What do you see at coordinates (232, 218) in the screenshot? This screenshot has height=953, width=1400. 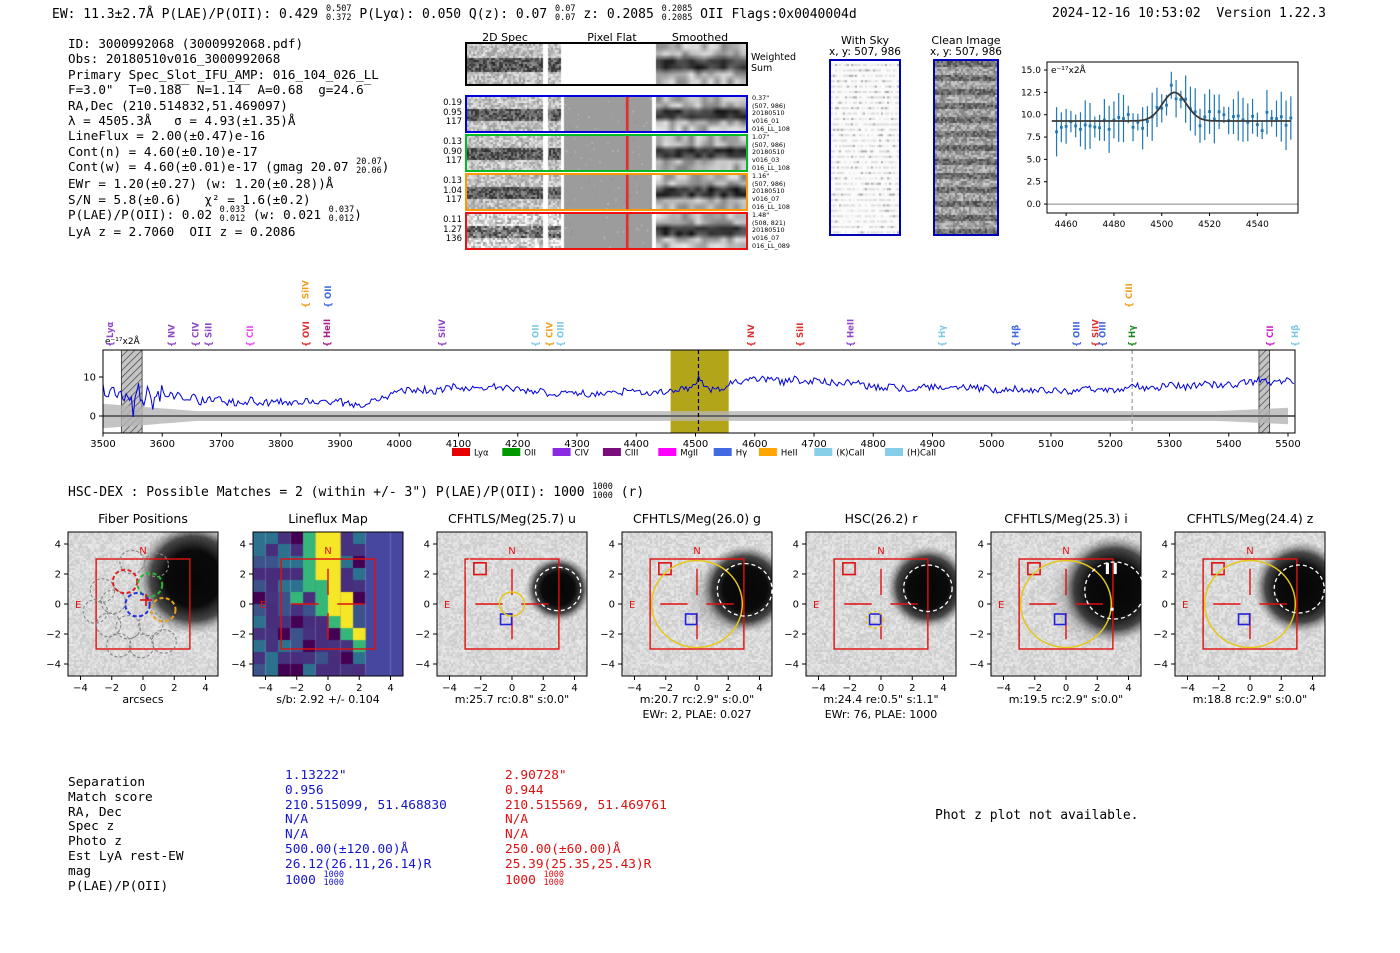 I see `decorative: 0.012` at bounding box center [232, 218].